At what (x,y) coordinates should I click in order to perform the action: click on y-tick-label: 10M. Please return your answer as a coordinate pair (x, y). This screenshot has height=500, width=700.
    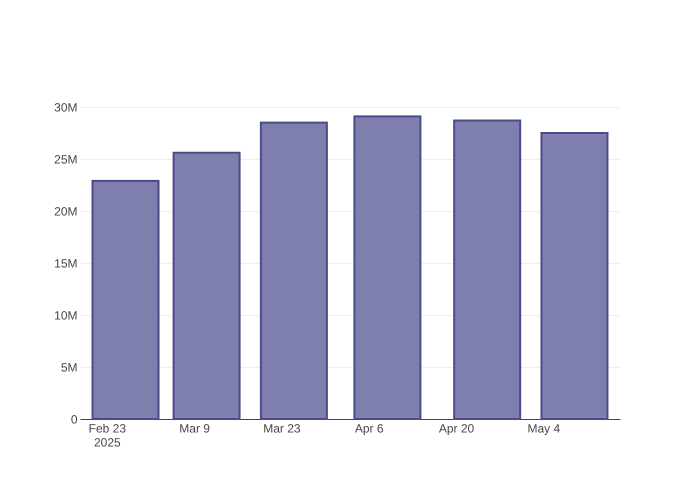
    Looking at the image, I should click on (66, 315).